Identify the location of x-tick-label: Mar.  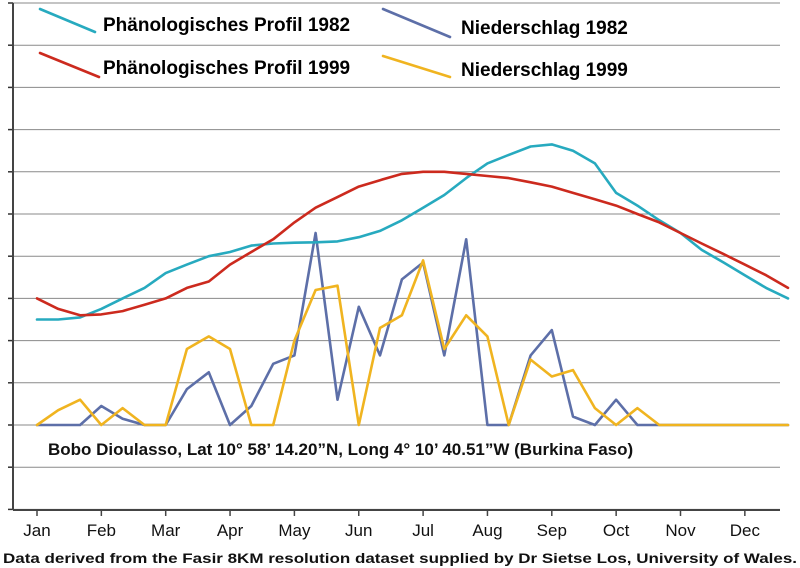
(166, 530).